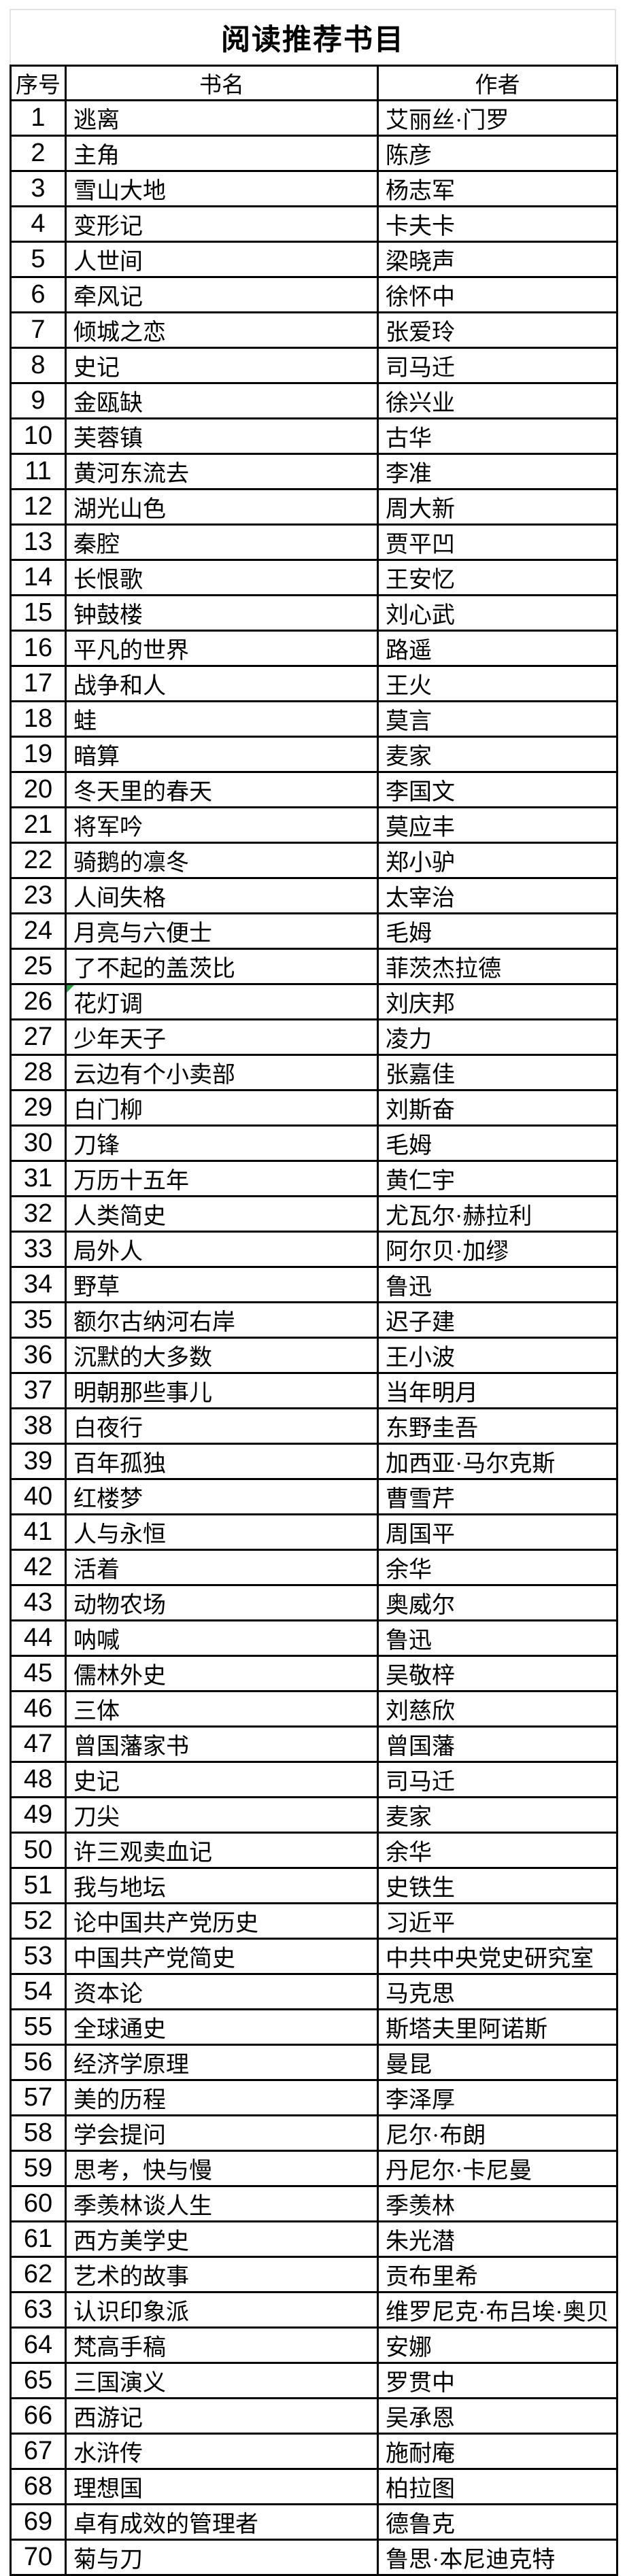  I want to click on row-number-cell: 30, so click(38, 1143).